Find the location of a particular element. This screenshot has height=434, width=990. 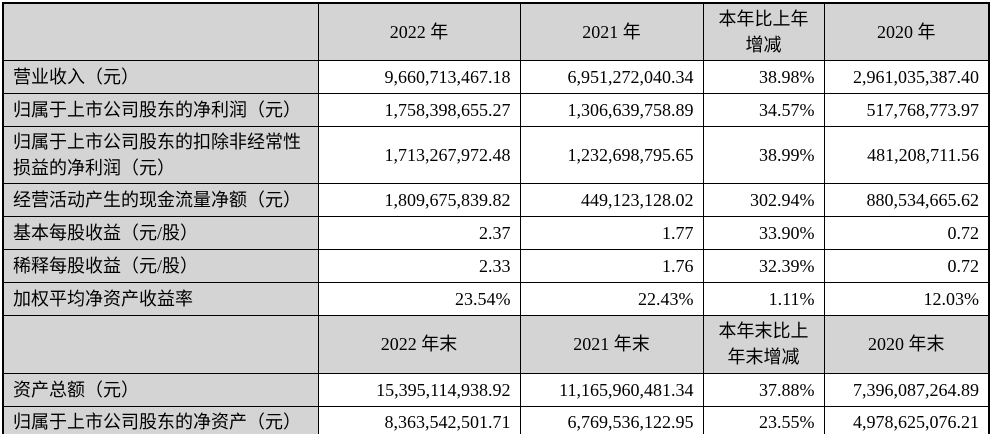

value-cell: 9,660,713,467.18 is located at coordinates (419, 77).